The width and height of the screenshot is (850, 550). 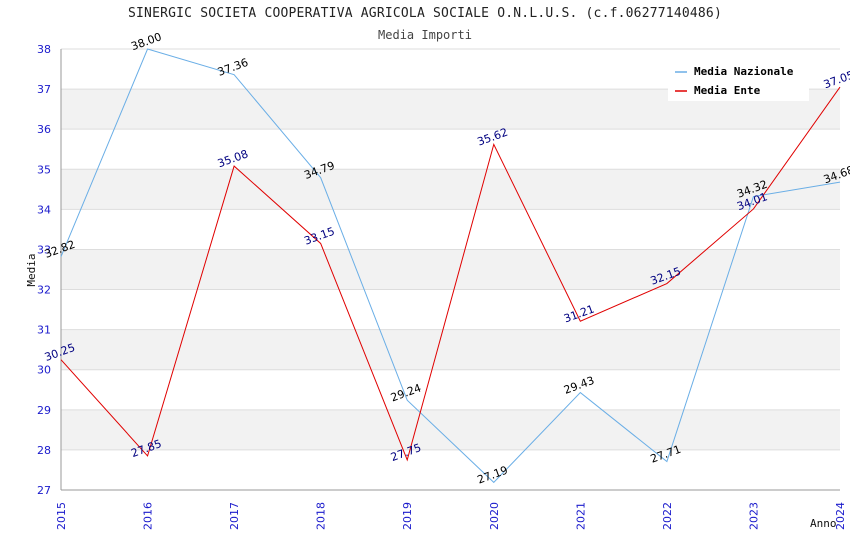 What do you see at coordinates (667, 516) in the screenshot?
I see `x-tick-label: 2022` at bounding box center [667, 516].